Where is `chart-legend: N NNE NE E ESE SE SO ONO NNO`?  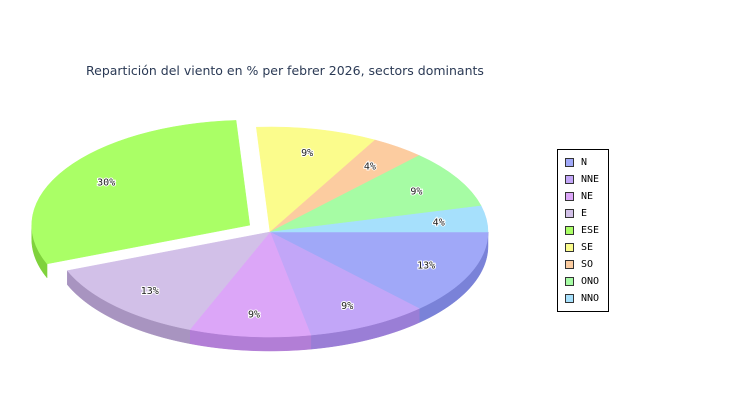
chart-legend: N NNE NE E ESE SE SO ONO NNO is located at coordinates (583, 230).